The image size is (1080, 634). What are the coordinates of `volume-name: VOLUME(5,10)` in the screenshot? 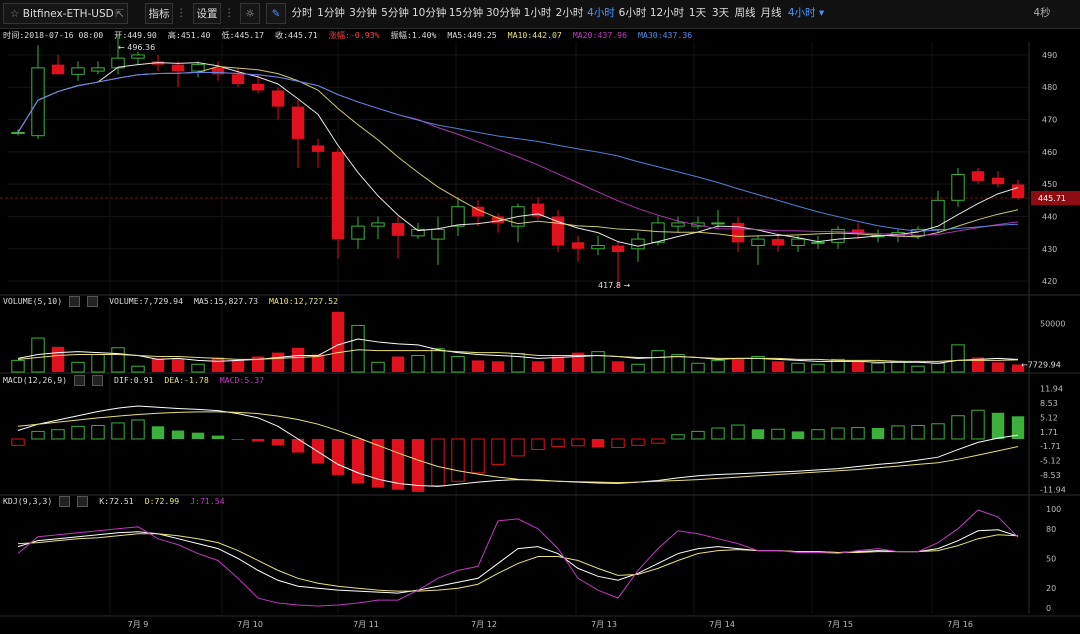 It's located at (33, 301).